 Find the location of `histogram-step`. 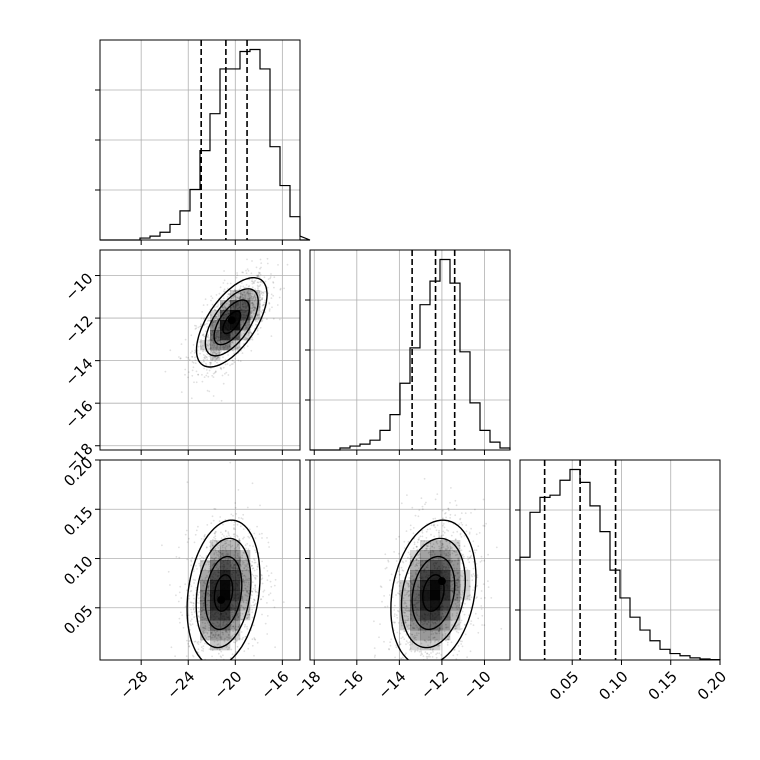

histogram-step is located at coordinates (205, 144).